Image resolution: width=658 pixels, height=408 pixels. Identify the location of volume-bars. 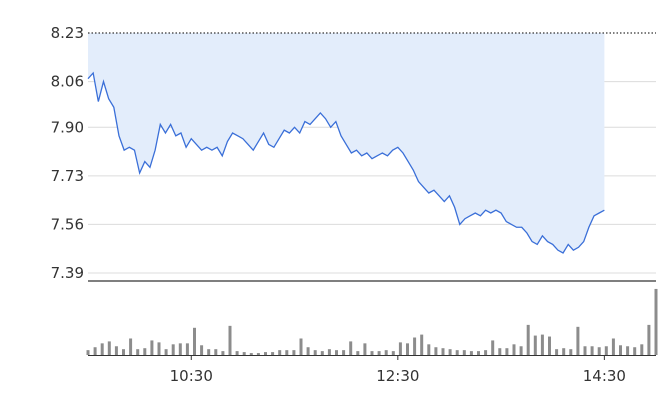
(372, 321).